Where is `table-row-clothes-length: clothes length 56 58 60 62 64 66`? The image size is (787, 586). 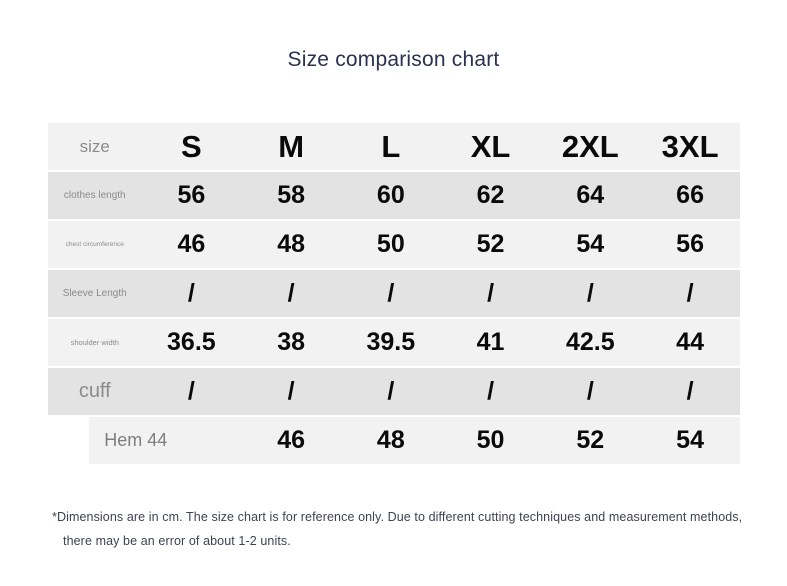 table-row-clothes-length: clothes length 56 58 60 62 64 66 is located at coordinates (394, 195).